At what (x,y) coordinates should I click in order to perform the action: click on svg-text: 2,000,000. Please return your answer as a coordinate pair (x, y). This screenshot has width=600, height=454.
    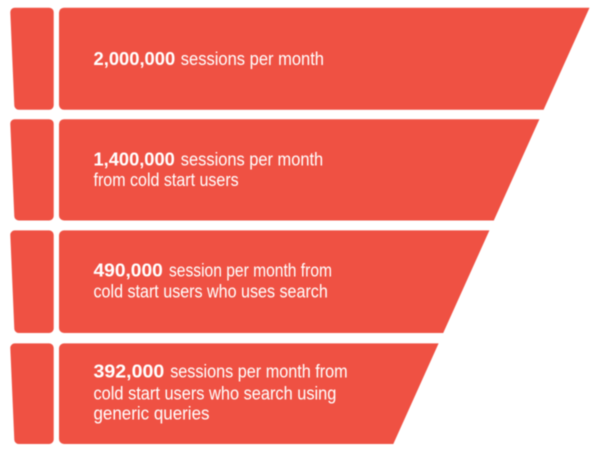
    Looking at the image, I should click on (135, 58).